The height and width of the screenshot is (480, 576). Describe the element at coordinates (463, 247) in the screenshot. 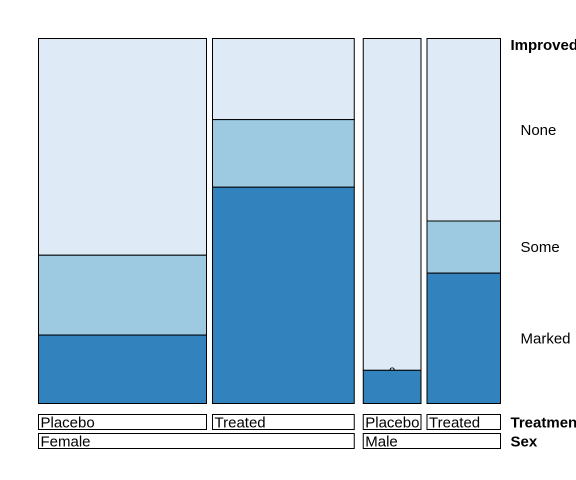

I see `tile-male-treated-some` at that location.